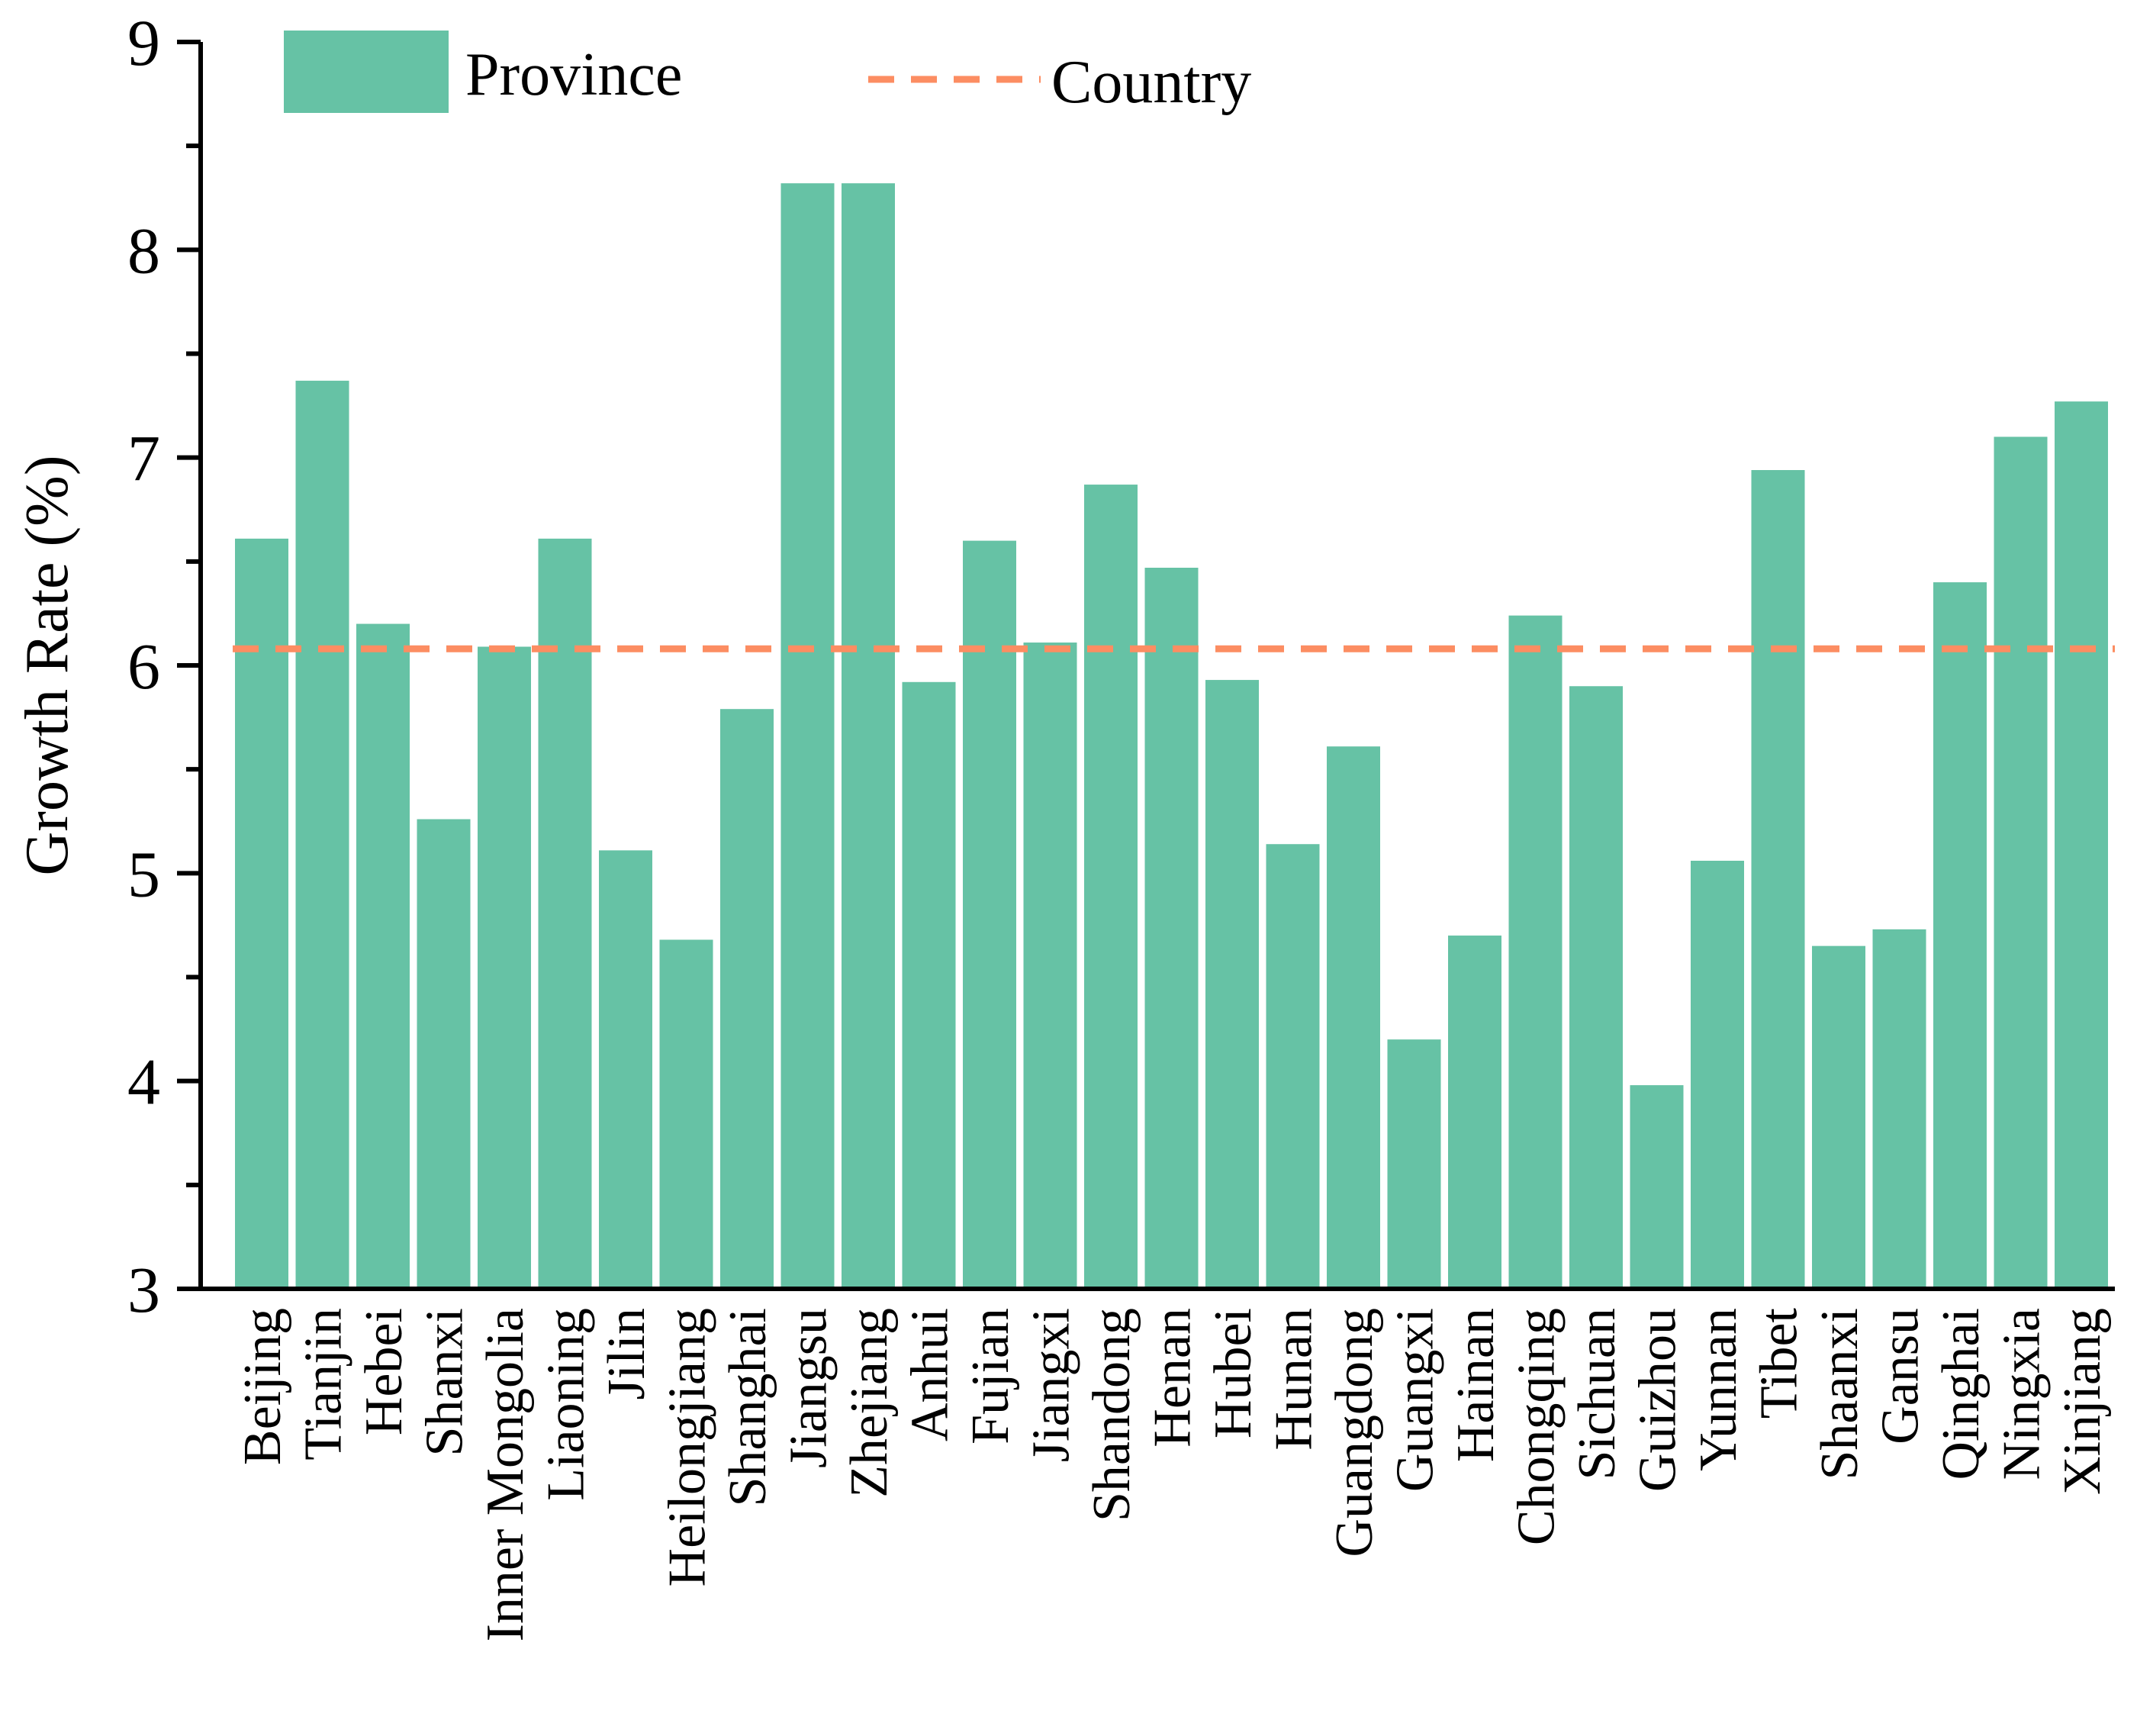 The height and width of the screenshot is (1736, 2137). Describe the element at coordinates (164, 666) in the screenshot. I see `y-ticks-group: 3 4 5 6 7 8 9` at that location.